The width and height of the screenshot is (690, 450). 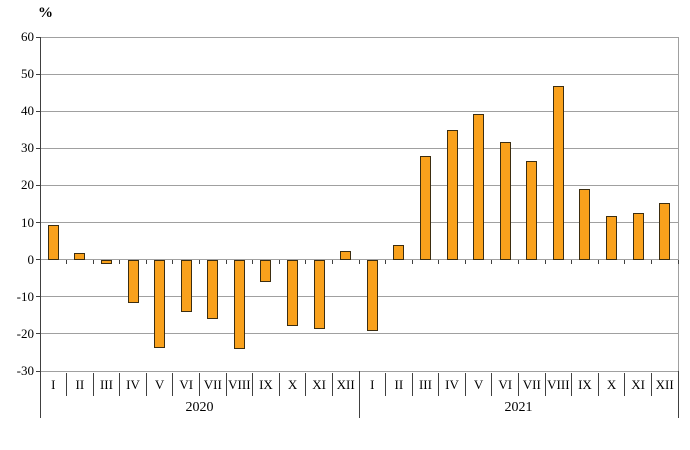 What do you see at coordinates (678, 204) in the screenshot?
I see `plot-right-border` at bounding box center [678, 204].